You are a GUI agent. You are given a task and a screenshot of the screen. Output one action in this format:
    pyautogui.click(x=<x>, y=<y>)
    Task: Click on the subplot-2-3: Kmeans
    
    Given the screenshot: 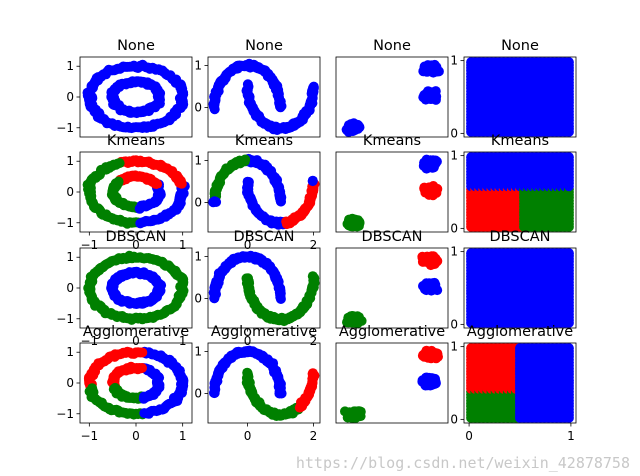 What is the action you would take?
    pyautogui.click(x=392, y=183)
    